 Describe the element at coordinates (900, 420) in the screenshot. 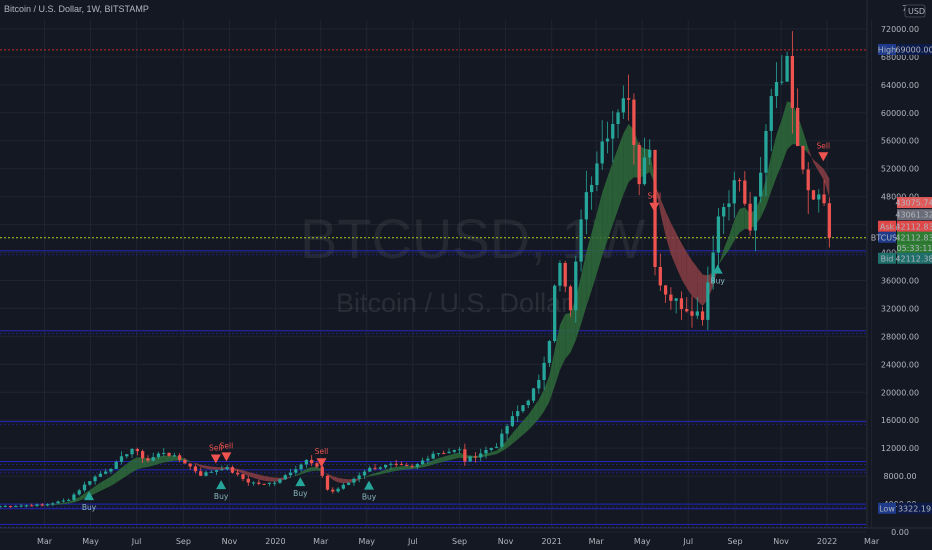

I see `y-tick-label: 16000.00` at that location.